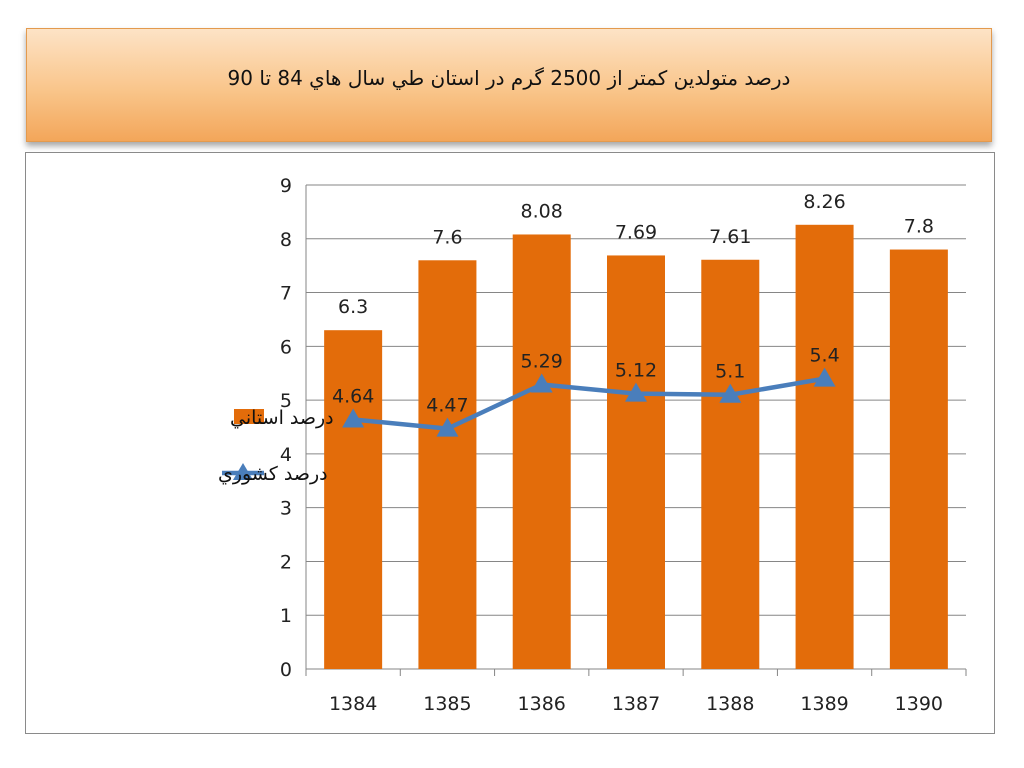  What do you see at coordinates (286, 401) in the screenshot?
I see `y-tick-label-5: 5` at bounding box center [286, 401].